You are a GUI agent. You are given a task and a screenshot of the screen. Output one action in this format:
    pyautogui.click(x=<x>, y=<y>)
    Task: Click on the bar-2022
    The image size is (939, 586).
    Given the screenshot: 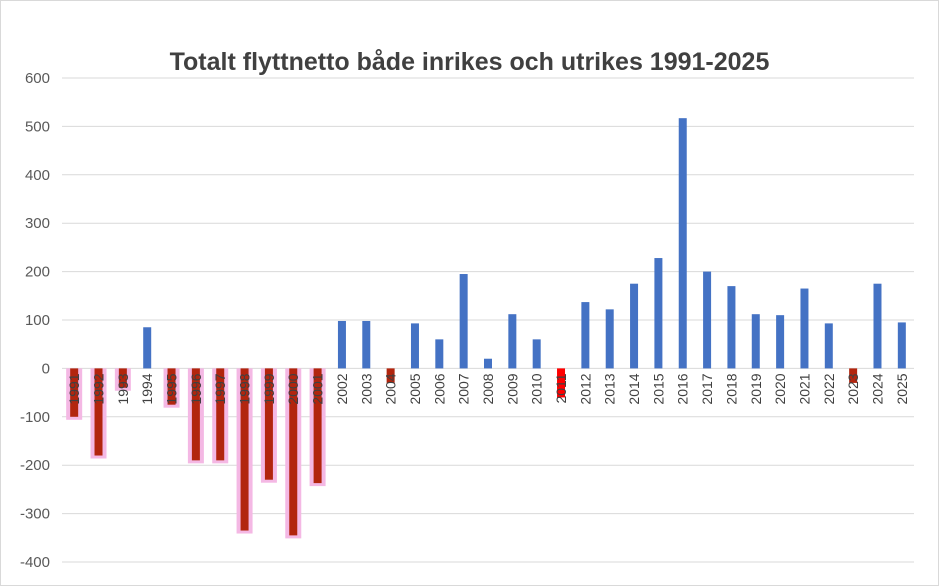 What is the action you would take?
    pyautogui.click(x=828, y=346)
    